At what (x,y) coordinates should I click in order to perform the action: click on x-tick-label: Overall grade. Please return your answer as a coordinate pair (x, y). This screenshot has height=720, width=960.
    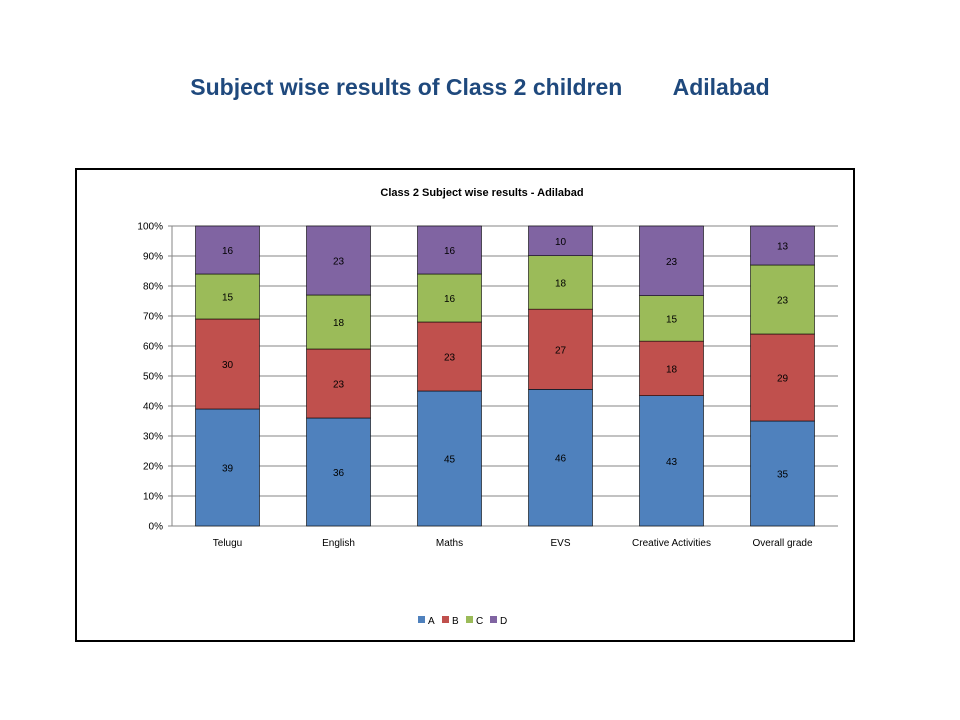
    Looking at the image, I should click on (782, 543).